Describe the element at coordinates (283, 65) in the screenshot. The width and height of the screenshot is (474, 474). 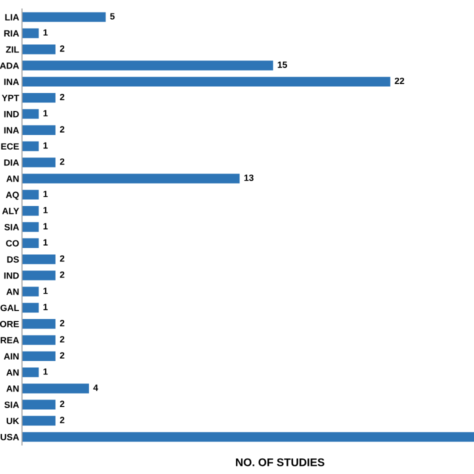
I see `data-label: 15` at that location.